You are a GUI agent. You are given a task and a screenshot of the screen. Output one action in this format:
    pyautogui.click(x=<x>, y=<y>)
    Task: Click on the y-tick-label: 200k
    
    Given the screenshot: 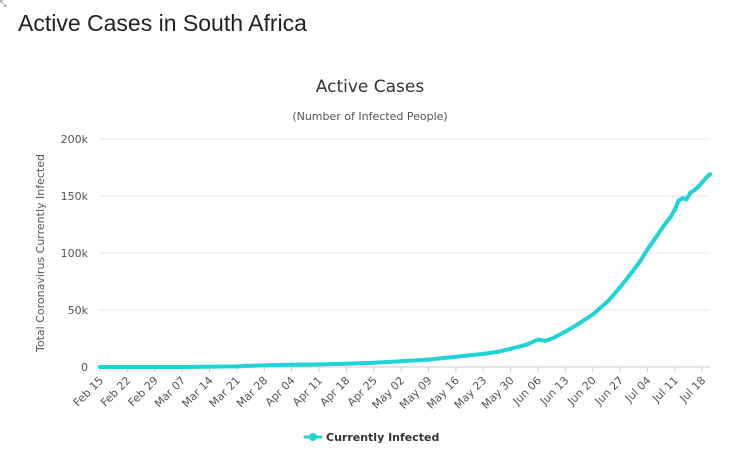 What is the action you would take?
    pyautogui.click(x=75, y=139)
    